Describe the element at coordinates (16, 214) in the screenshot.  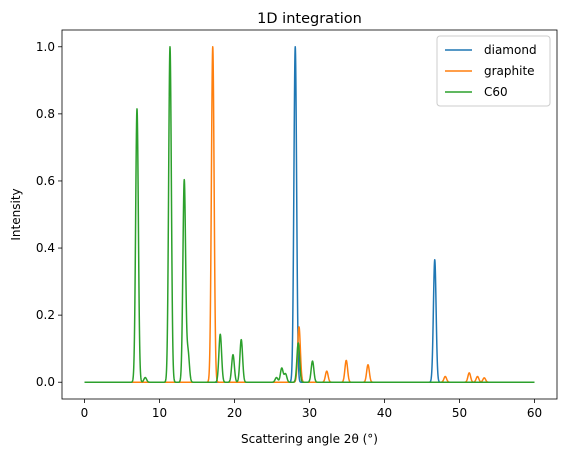
I see `y-axis-label: Intensity` at that location.